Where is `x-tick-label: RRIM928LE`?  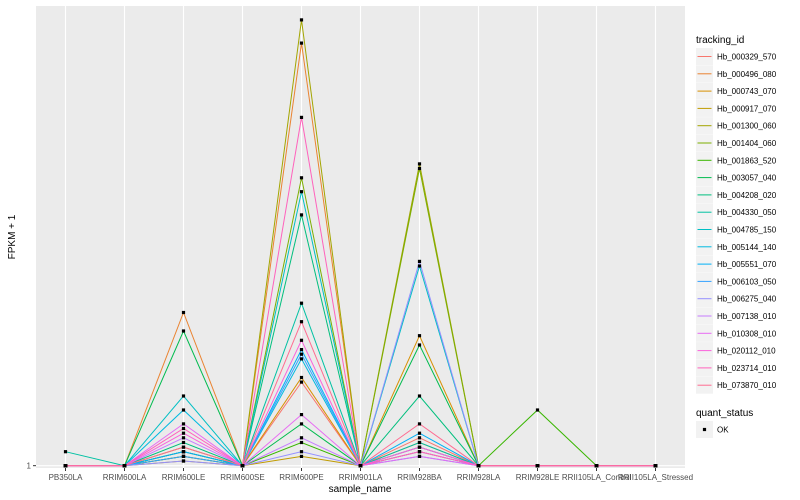 x-tick-label: RRIM928LE is located at coordinates (538, 477).